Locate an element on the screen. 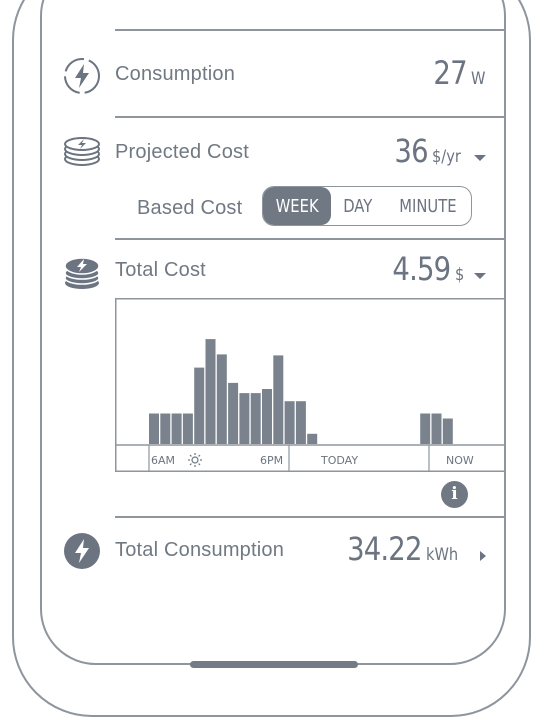  coin-stack-icon is located at coordinates (82, 273).